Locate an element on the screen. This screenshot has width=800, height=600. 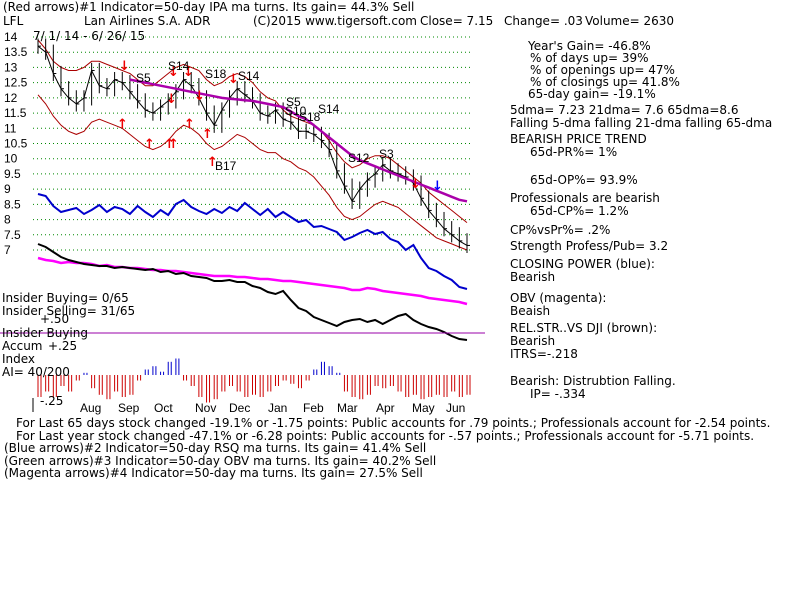
copyright: (C)2015 www.tigersoft.com is located at coordinates (335, 21).